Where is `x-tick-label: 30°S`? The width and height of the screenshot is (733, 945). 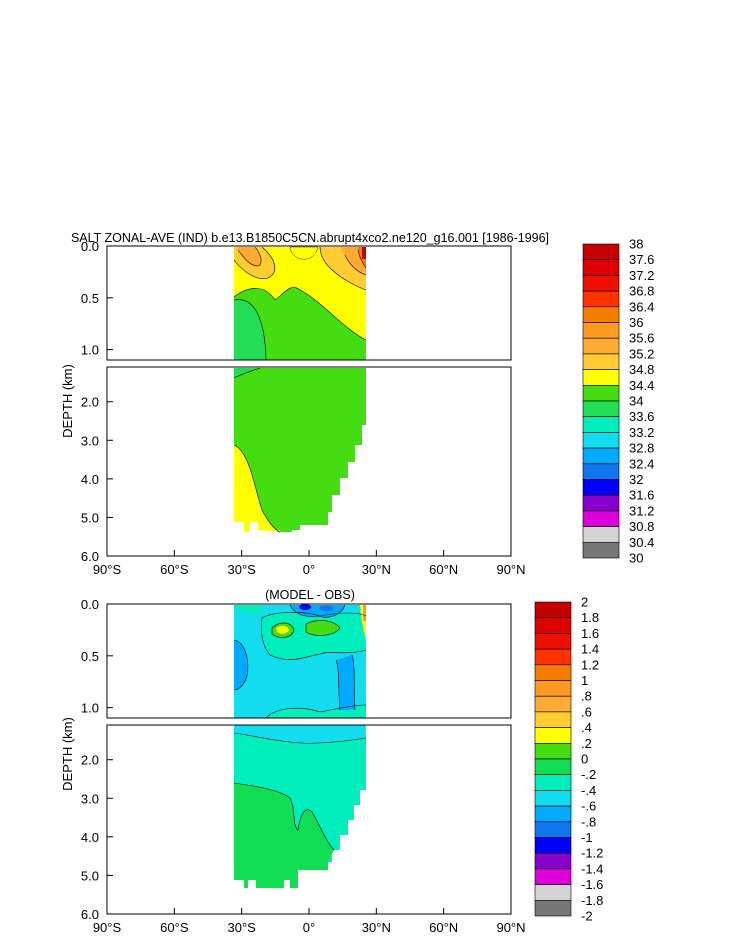 x-tick-label: 30°S is located at coordinates (241, 569).